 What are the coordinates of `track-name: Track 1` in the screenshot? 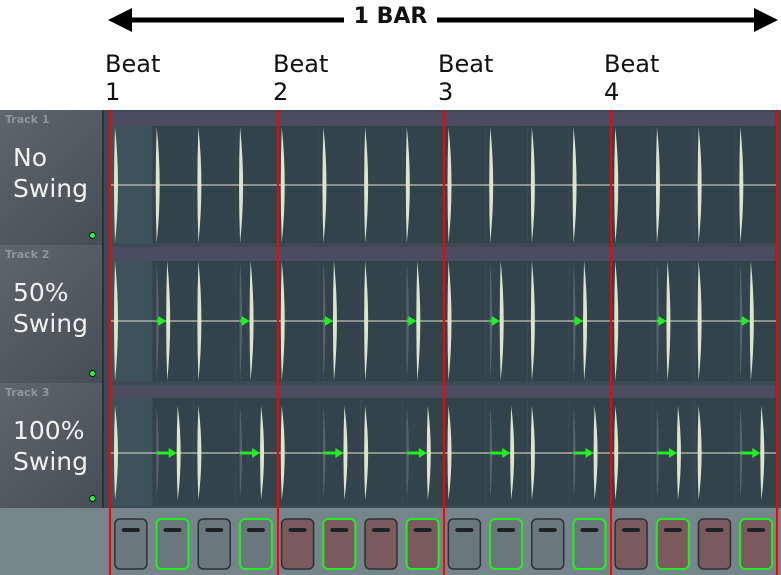 It's located at (27, 119).